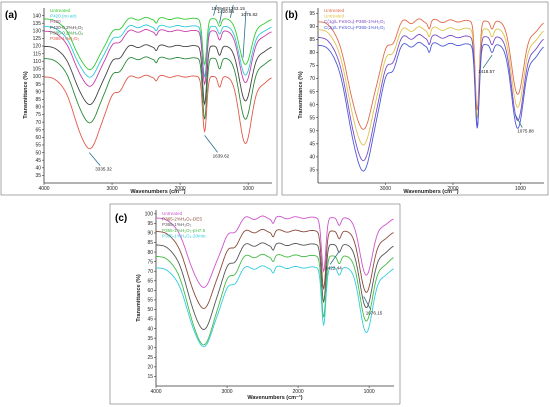 Image resolution: width=550 pixels, height=407 pixels. I want to click on panel-b-y-tick-label: 65, so click(312, 92).